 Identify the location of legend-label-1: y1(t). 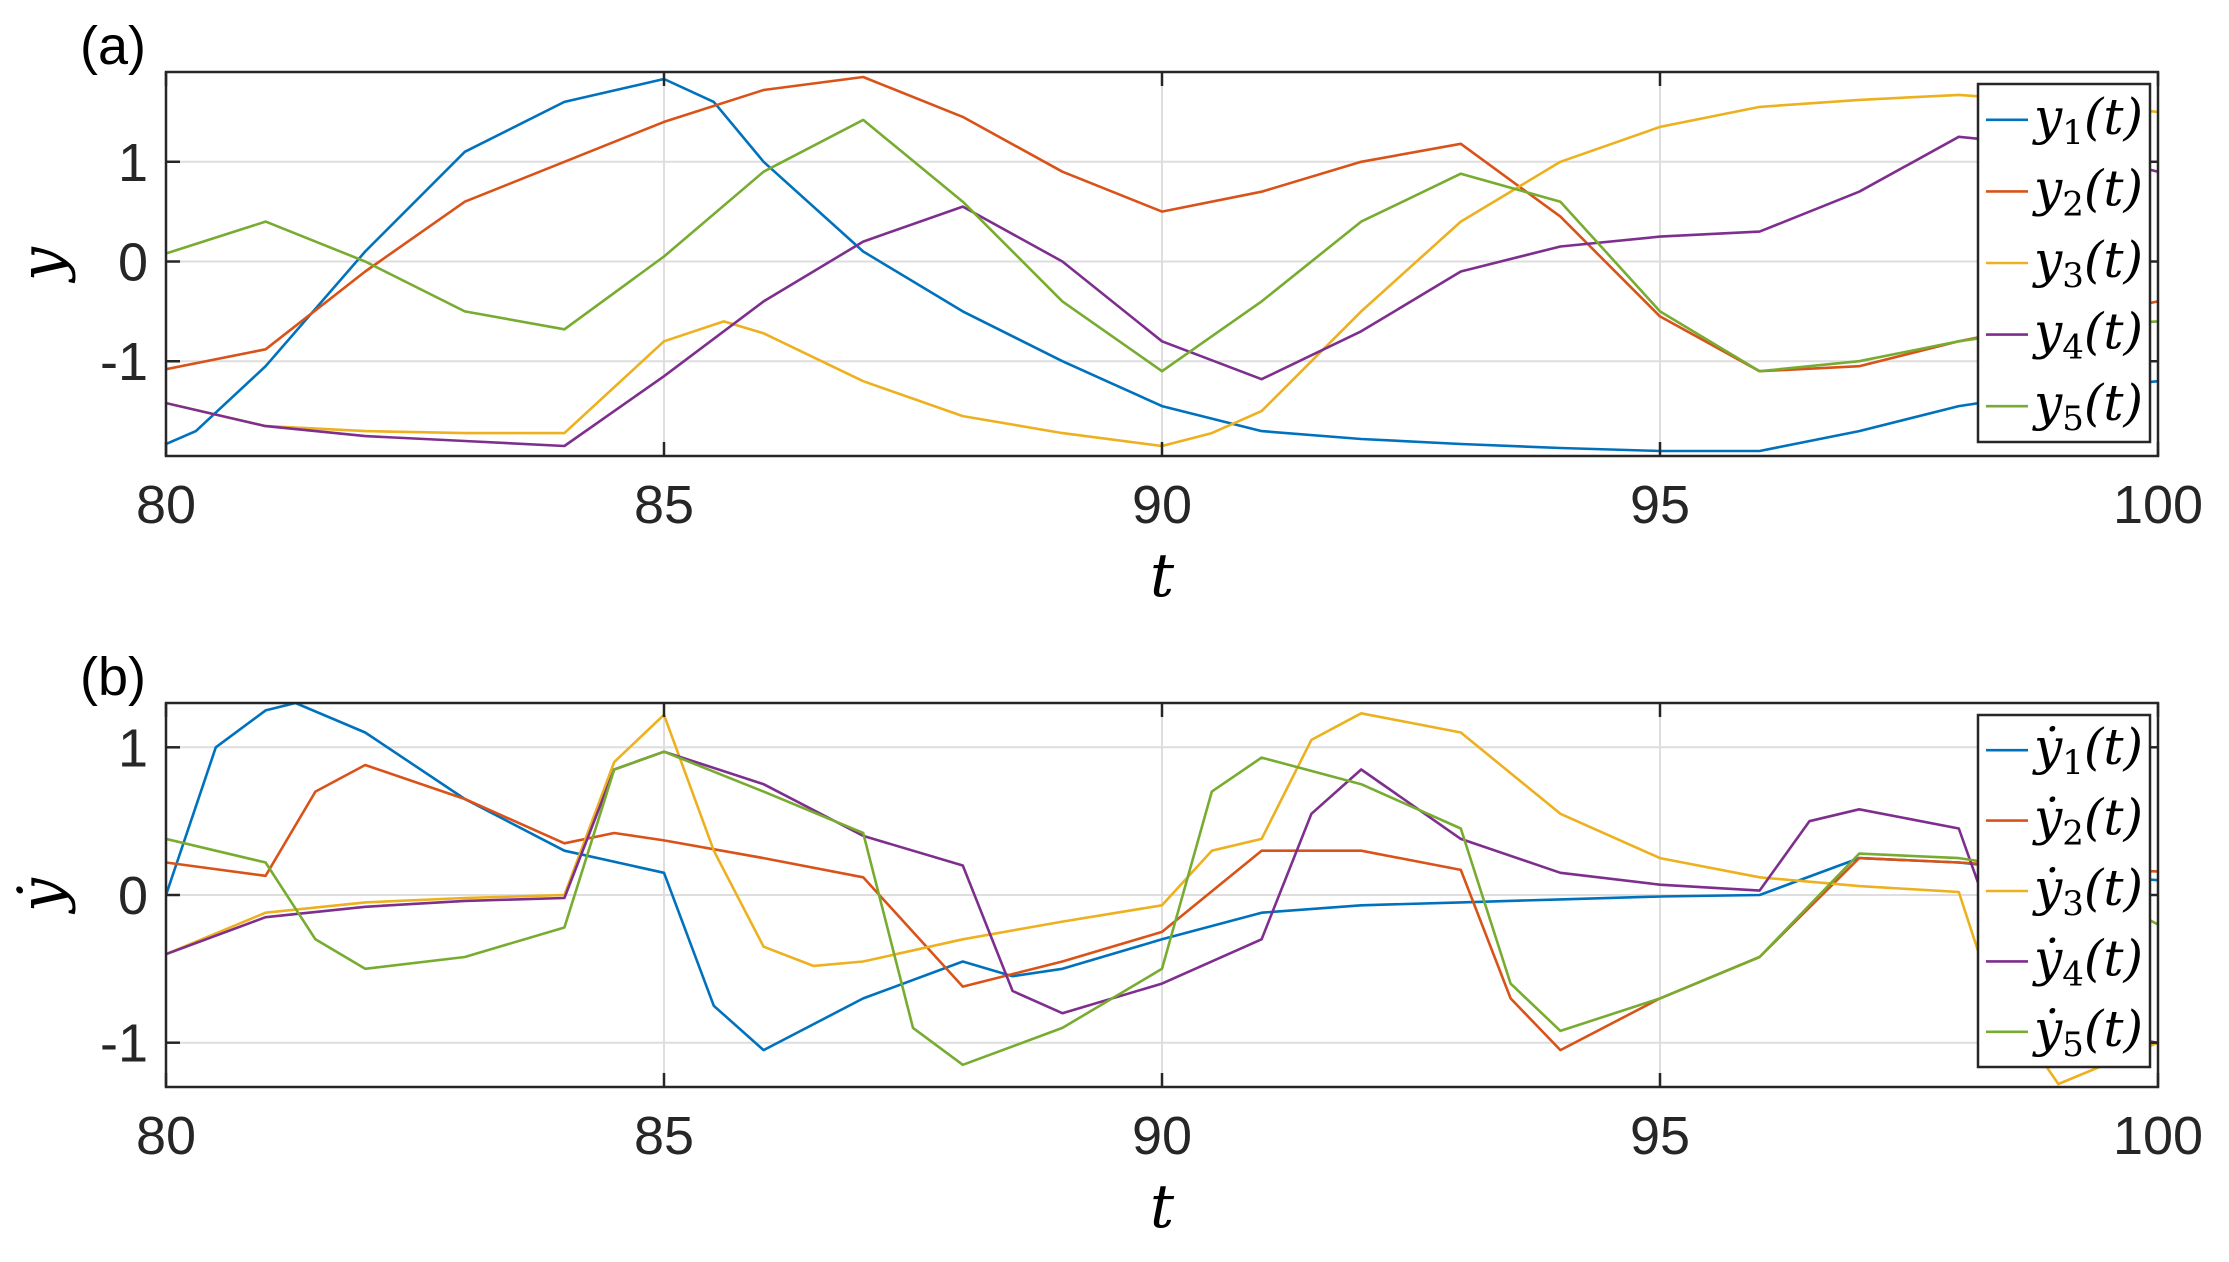
(2087, 120).